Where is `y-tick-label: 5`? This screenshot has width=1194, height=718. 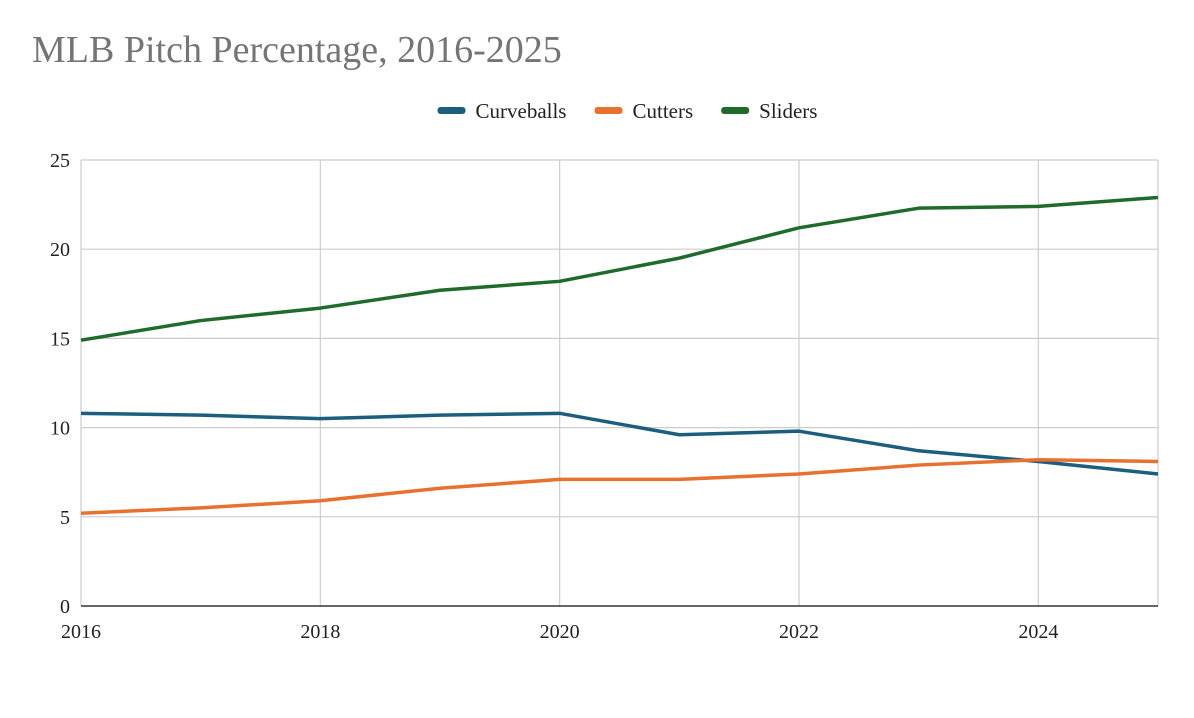 y-tick-label: 5 is located at coordinates (65, 518).